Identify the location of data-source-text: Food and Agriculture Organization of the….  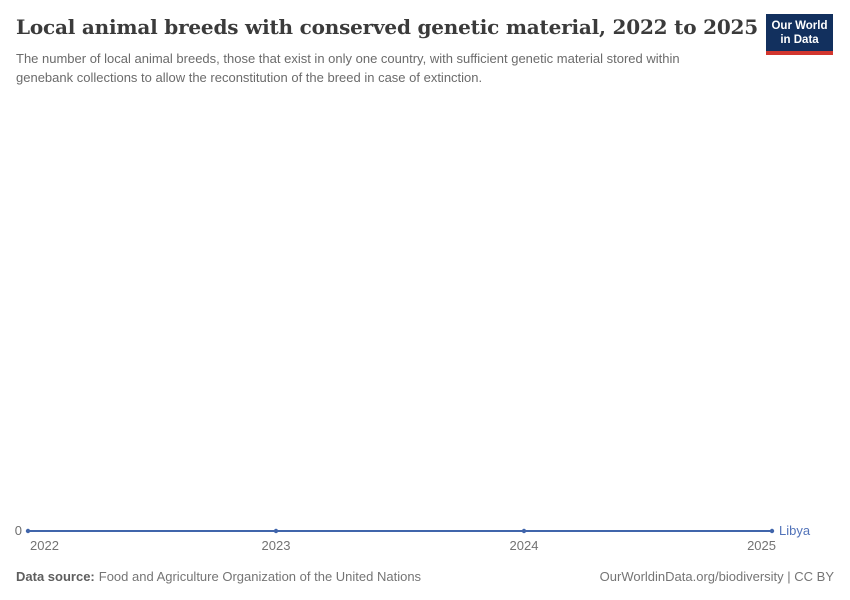
(260, 576).